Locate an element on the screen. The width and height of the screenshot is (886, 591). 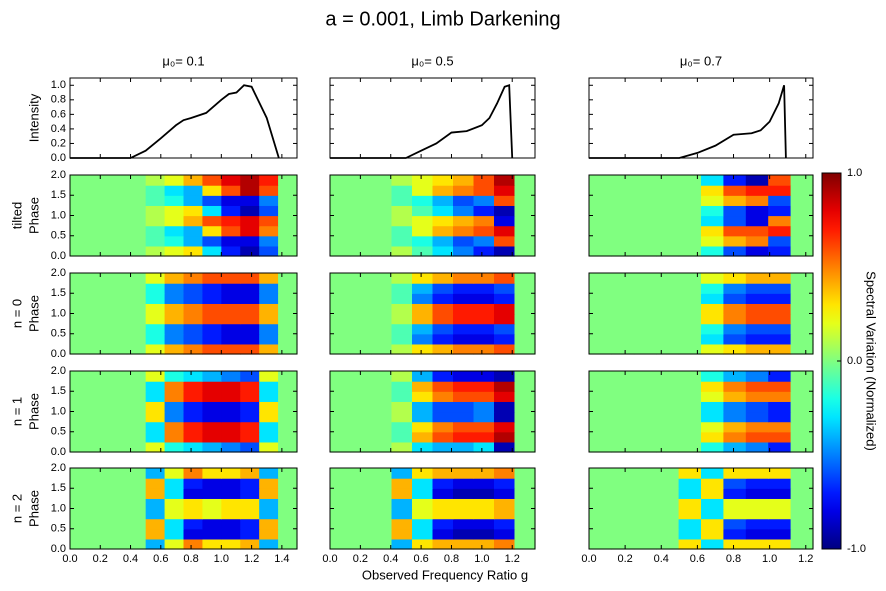
figure-title: a = 0.001, Limb Darkening is located at coordinates (442, 19).